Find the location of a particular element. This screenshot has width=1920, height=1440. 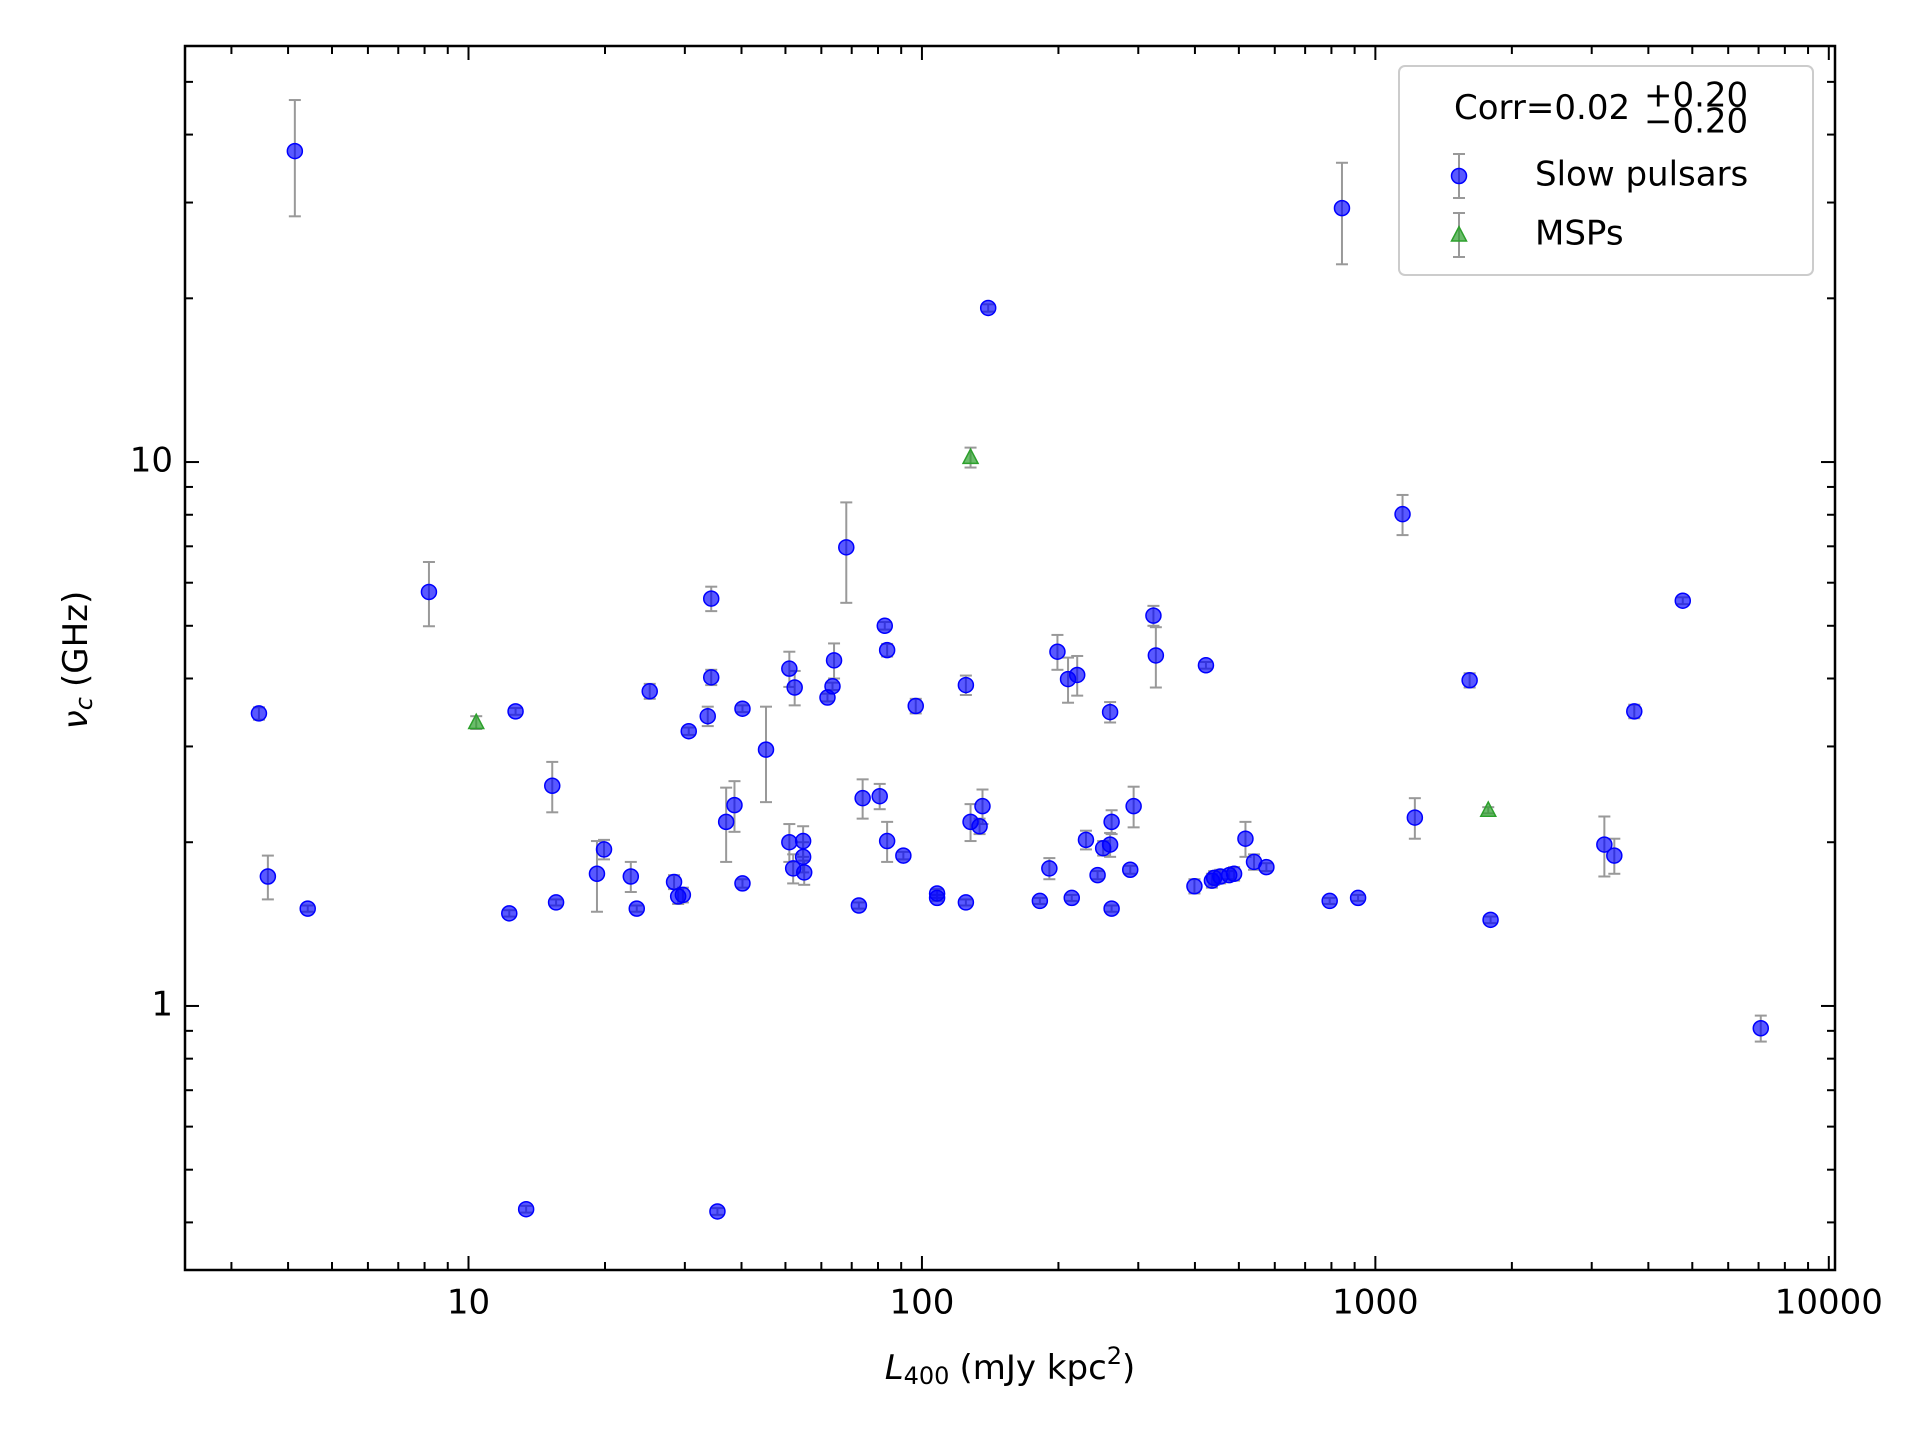

x-tick-label: 100 is located at coordinates (921, 1303).